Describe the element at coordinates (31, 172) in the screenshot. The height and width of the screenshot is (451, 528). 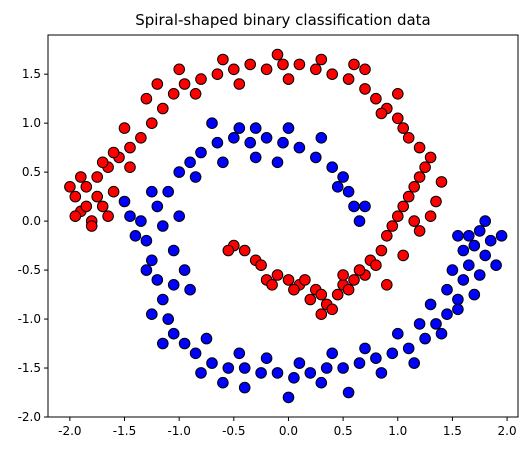
I see `y-tick-label: 0.5` at that location.